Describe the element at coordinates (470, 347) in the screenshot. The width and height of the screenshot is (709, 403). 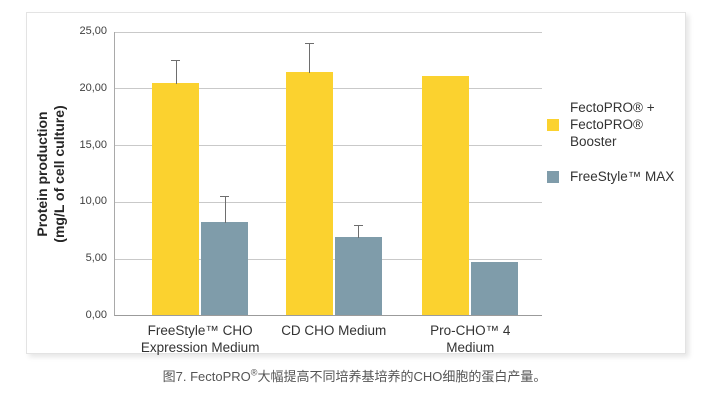
I see `x-category-label-line: Medium` at that location.